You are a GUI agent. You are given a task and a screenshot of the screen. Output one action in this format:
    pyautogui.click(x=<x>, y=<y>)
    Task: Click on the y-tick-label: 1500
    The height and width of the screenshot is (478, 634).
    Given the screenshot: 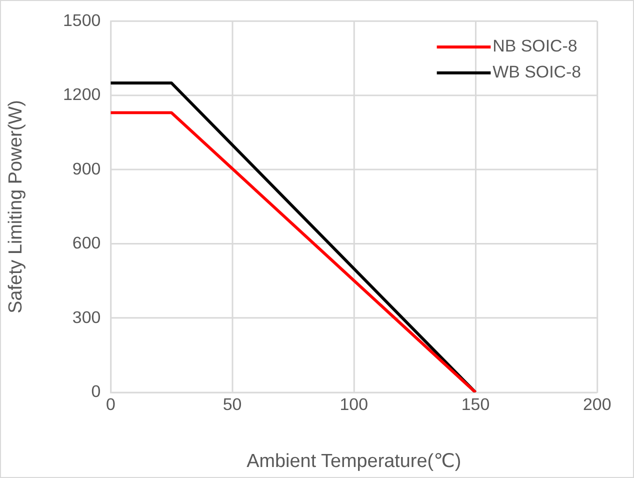 What is the action you would take?
    pyautogui.click(x=82, y=20)
    